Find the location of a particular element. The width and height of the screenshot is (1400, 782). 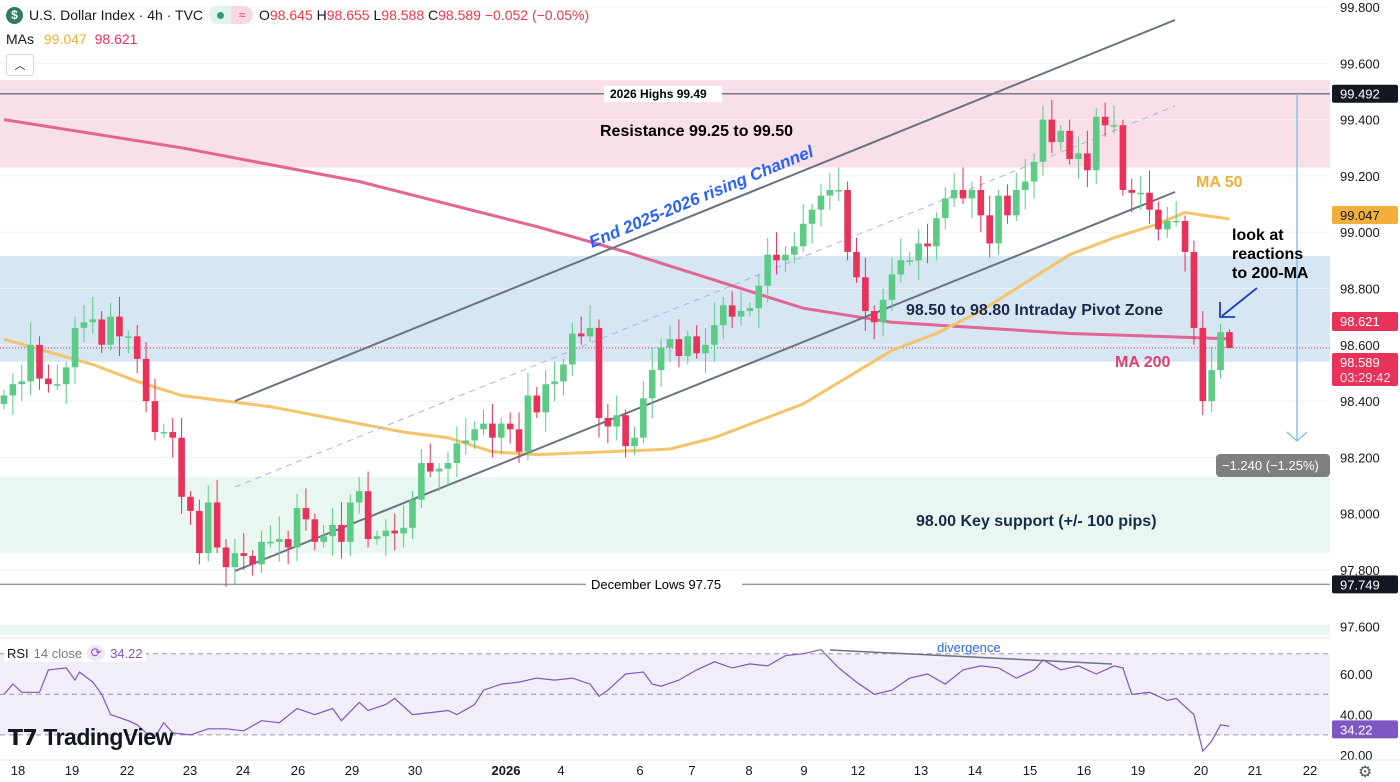

time-tick: 8 is located at coordinates (748, 770).